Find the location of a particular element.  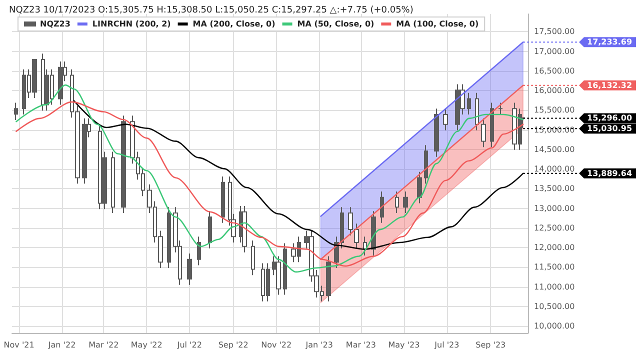

y-tick-label: 16,500.00 is located at coordinates (554, 71).